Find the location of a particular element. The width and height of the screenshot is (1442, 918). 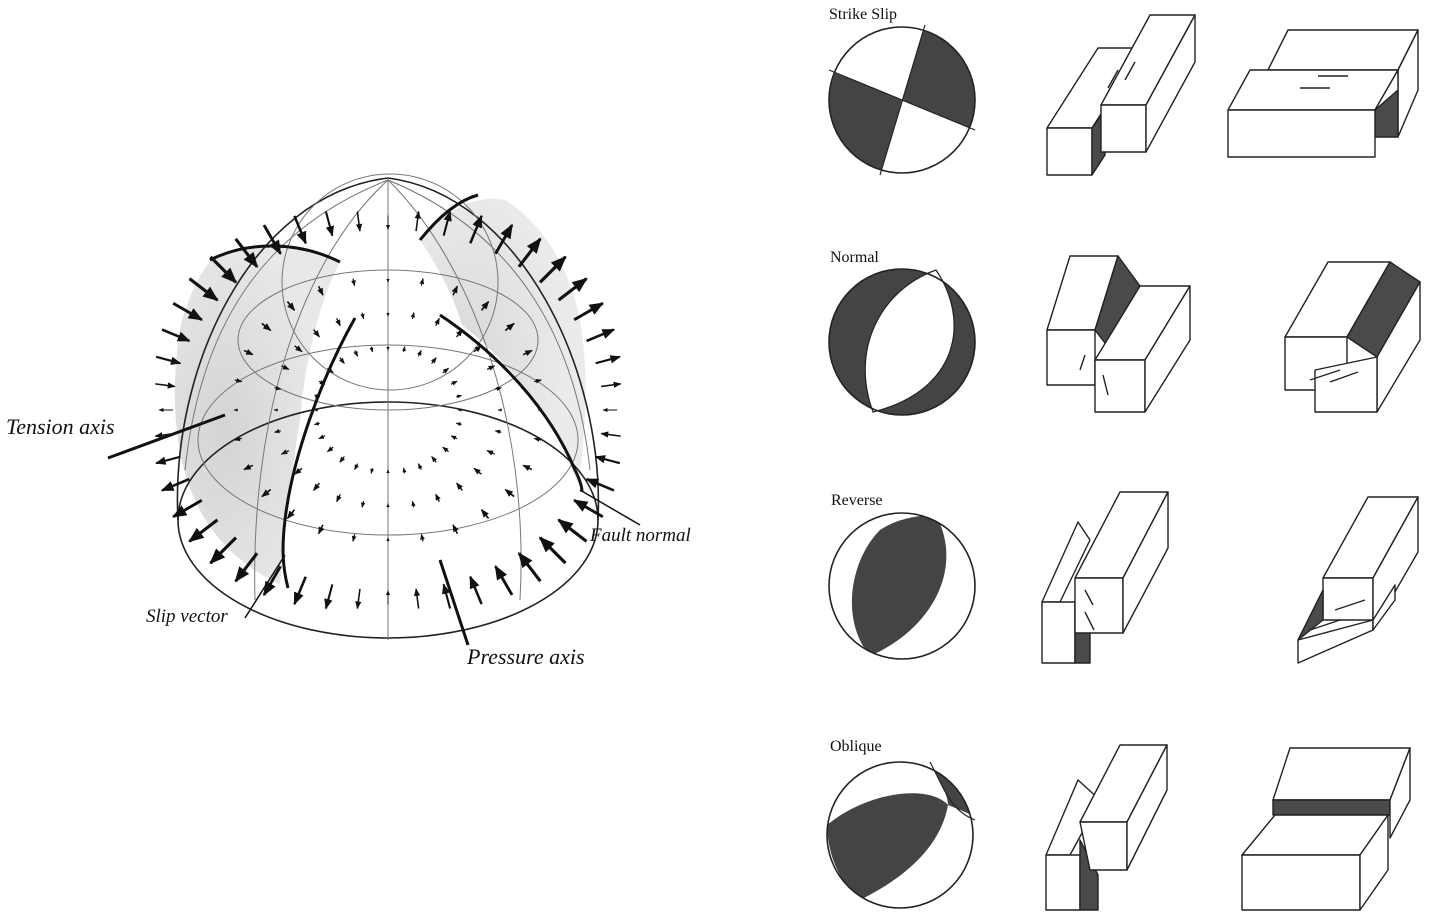

slip-vector-label: Slip vector is located at coordinates (187, 616).